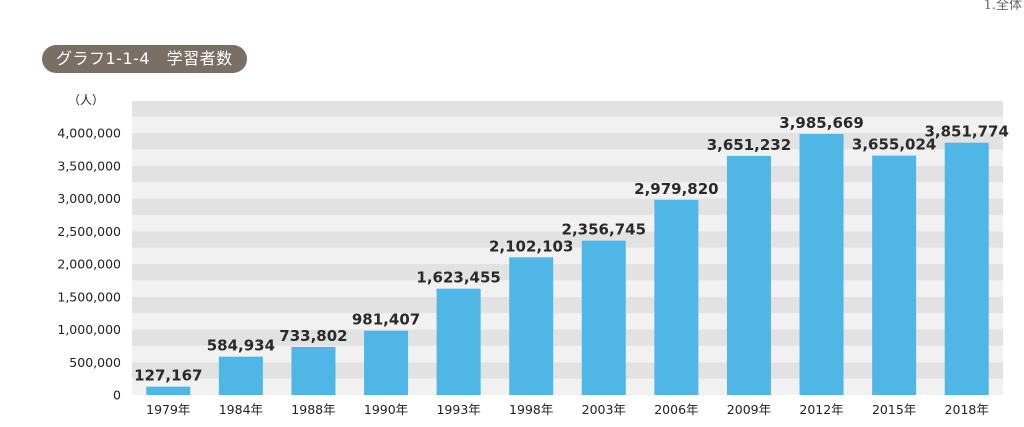  I want to click on y-tick-label: 2,000,000, so click(89, 264).